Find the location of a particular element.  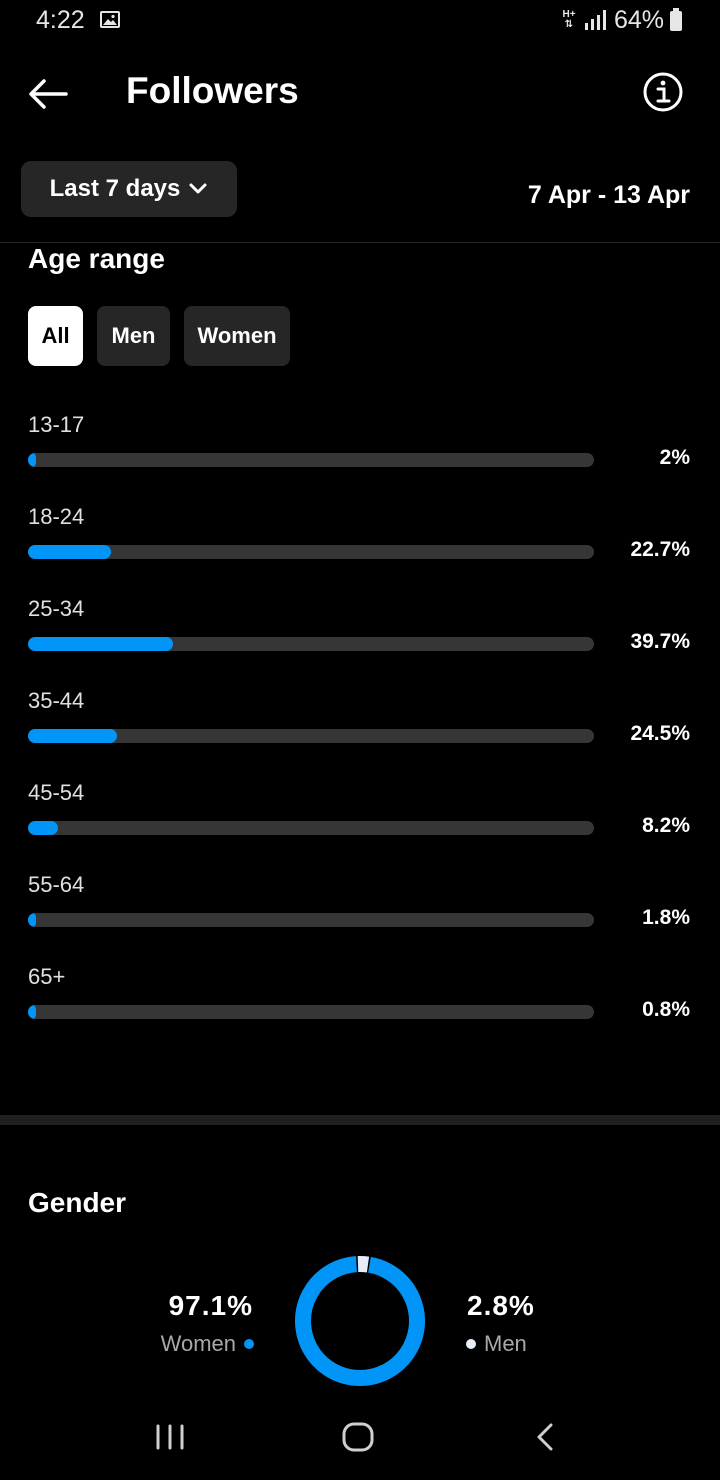

chevron-down-icon is located at coordinates (198, 188).